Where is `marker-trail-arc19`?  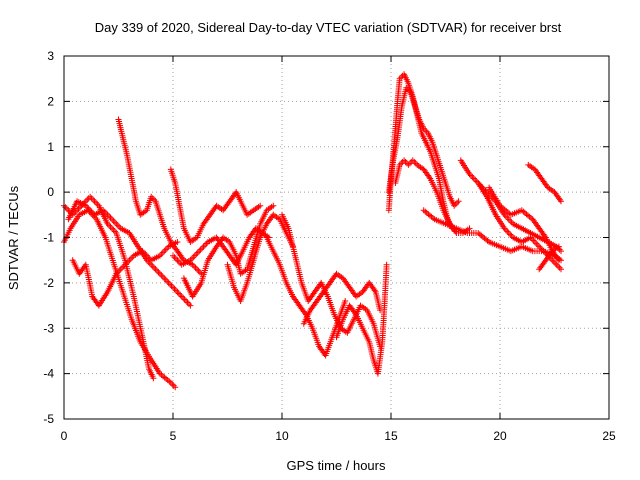
marker-trail-arc19 is located at coordinates (519, 226).